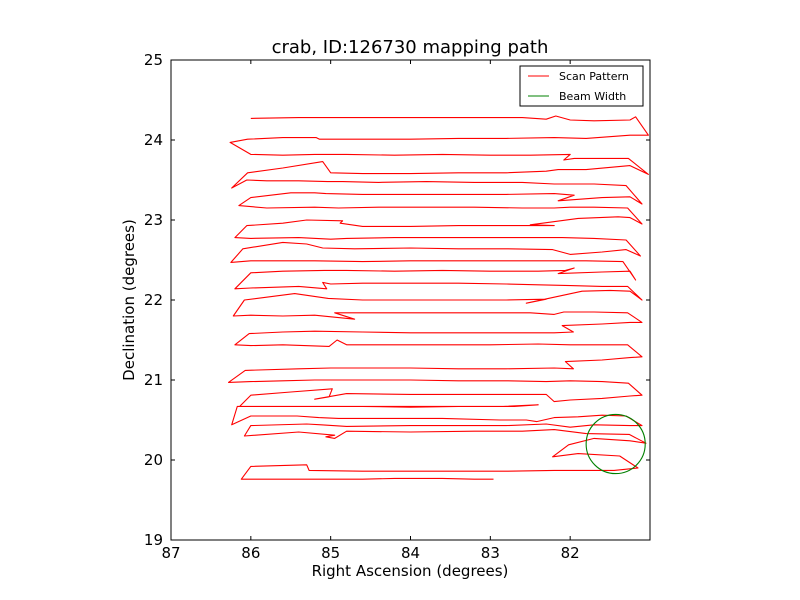 The image size is (800, 600). I want to click on y-tick-label: 22, so click(153, 300).